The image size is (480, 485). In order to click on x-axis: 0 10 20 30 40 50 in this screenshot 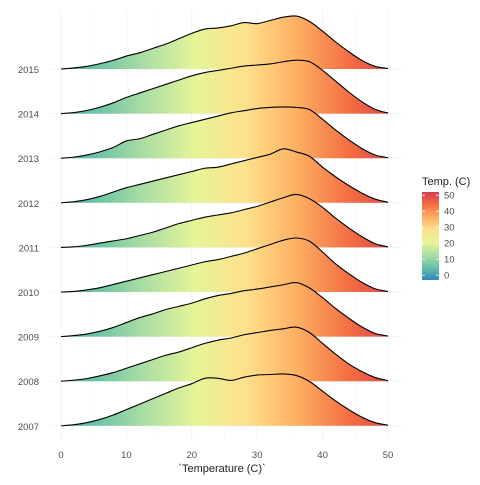, I will do `click(225, 455)`.